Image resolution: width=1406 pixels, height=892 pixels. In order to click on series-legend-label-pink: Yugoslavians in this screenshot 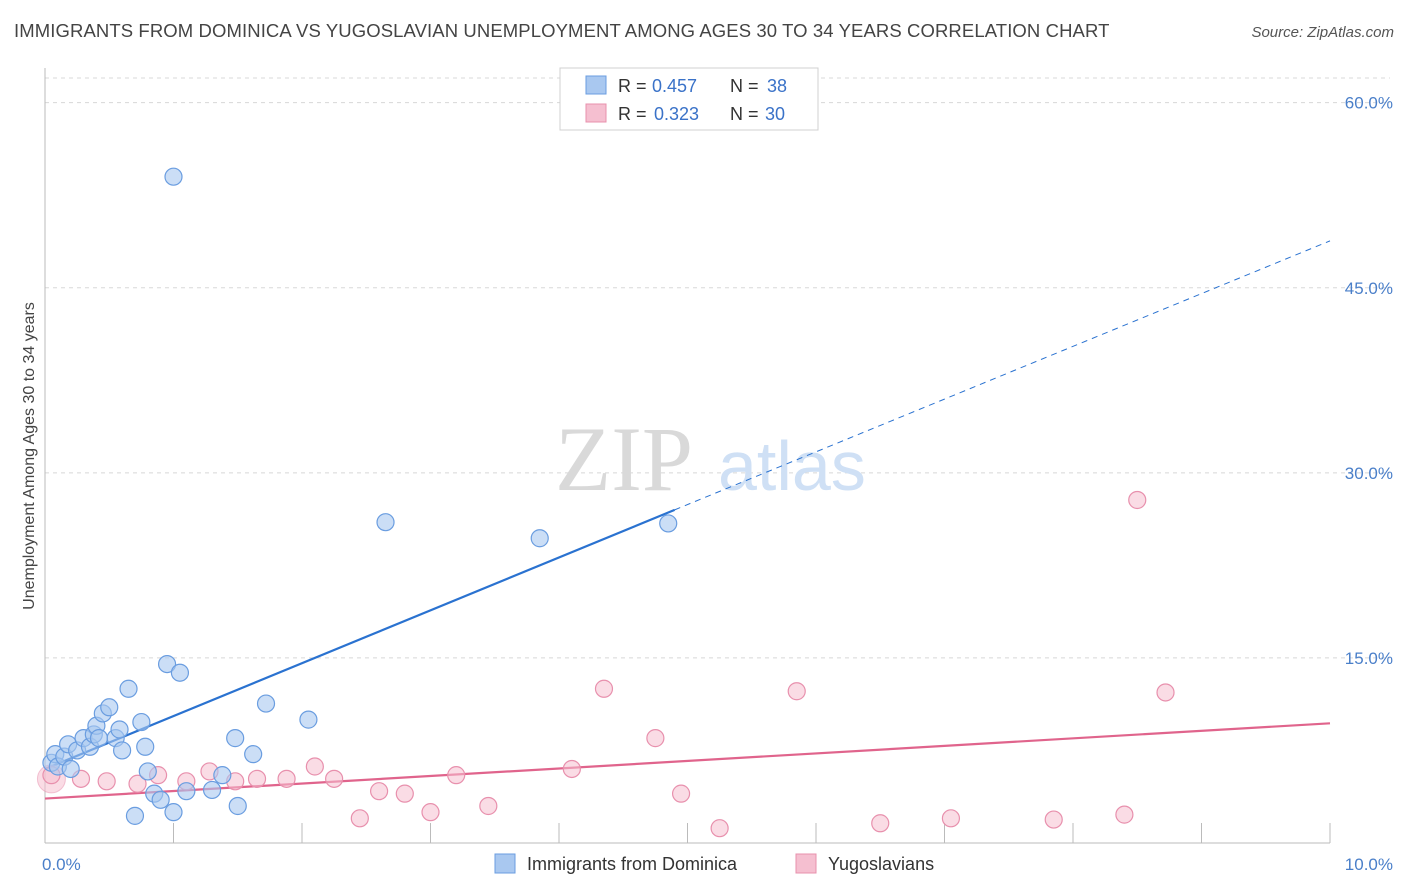, I will do `click(881, 864)`.